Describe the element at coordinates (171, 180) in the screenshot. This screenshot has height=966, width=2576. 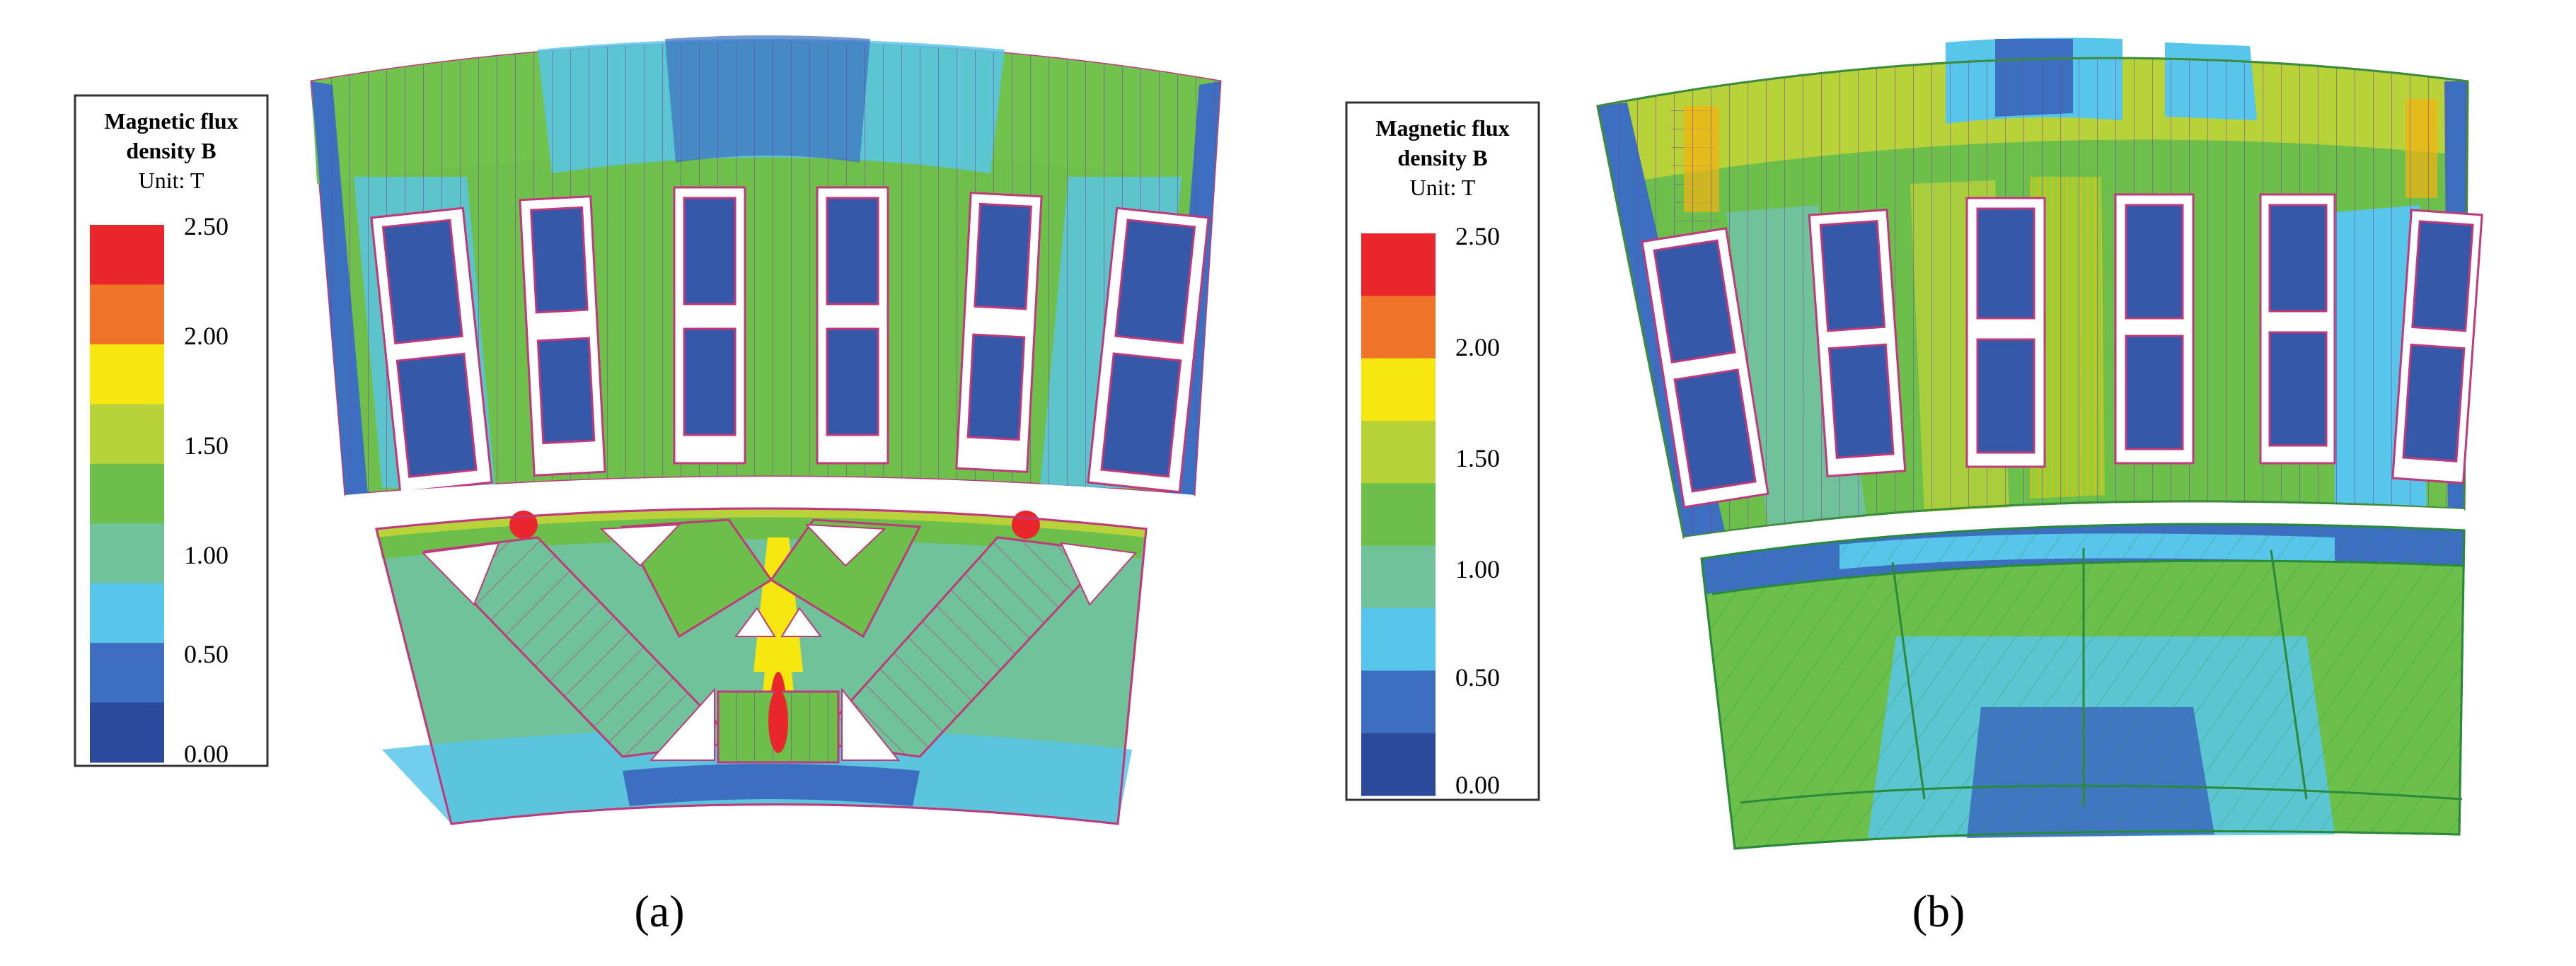
I see `legend-a-unit: Unit: T` at that location.